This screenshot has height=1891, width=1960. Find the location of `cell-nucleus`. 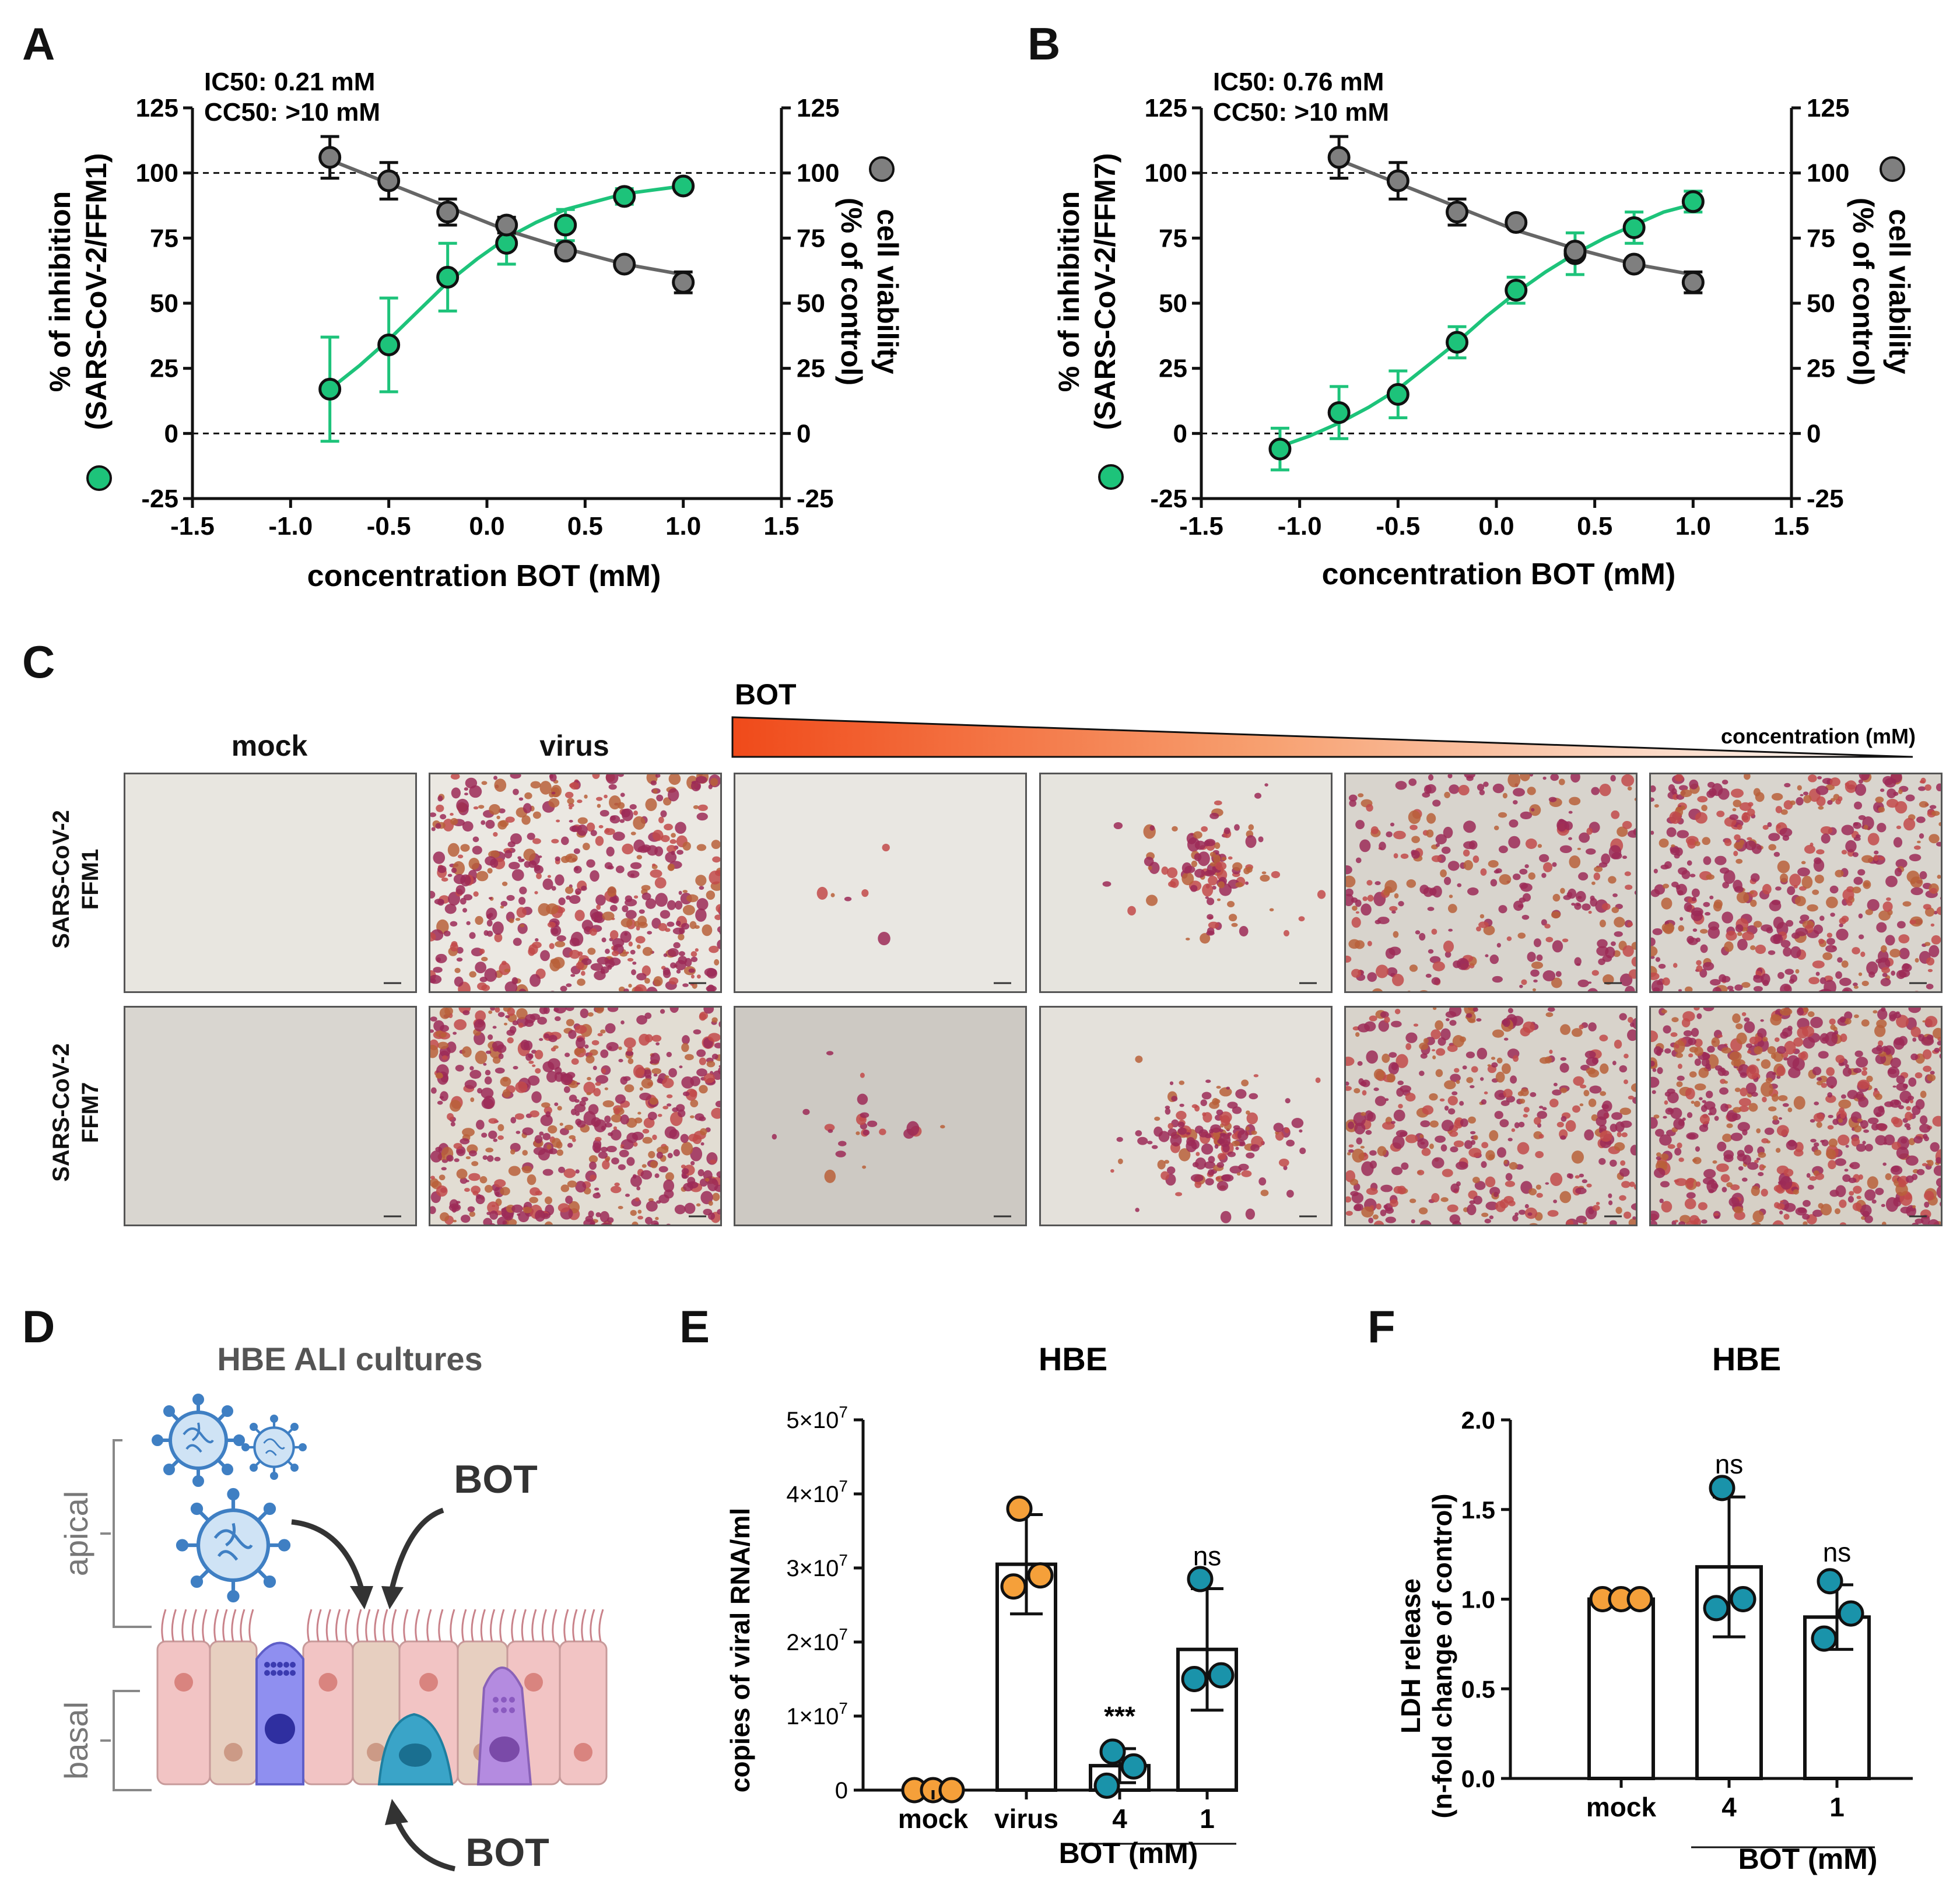

cell-nucleus is located at coordinates (533, 1682).